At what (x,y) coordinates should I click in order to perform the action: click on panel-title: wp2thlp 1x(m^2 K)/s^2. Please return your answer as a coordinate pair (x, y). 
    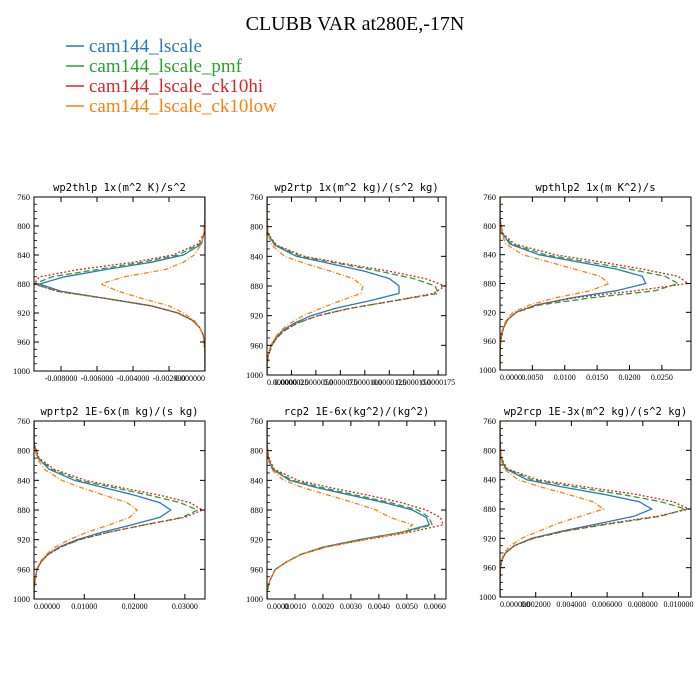
    Looking at the image, I should click on (119, 188).